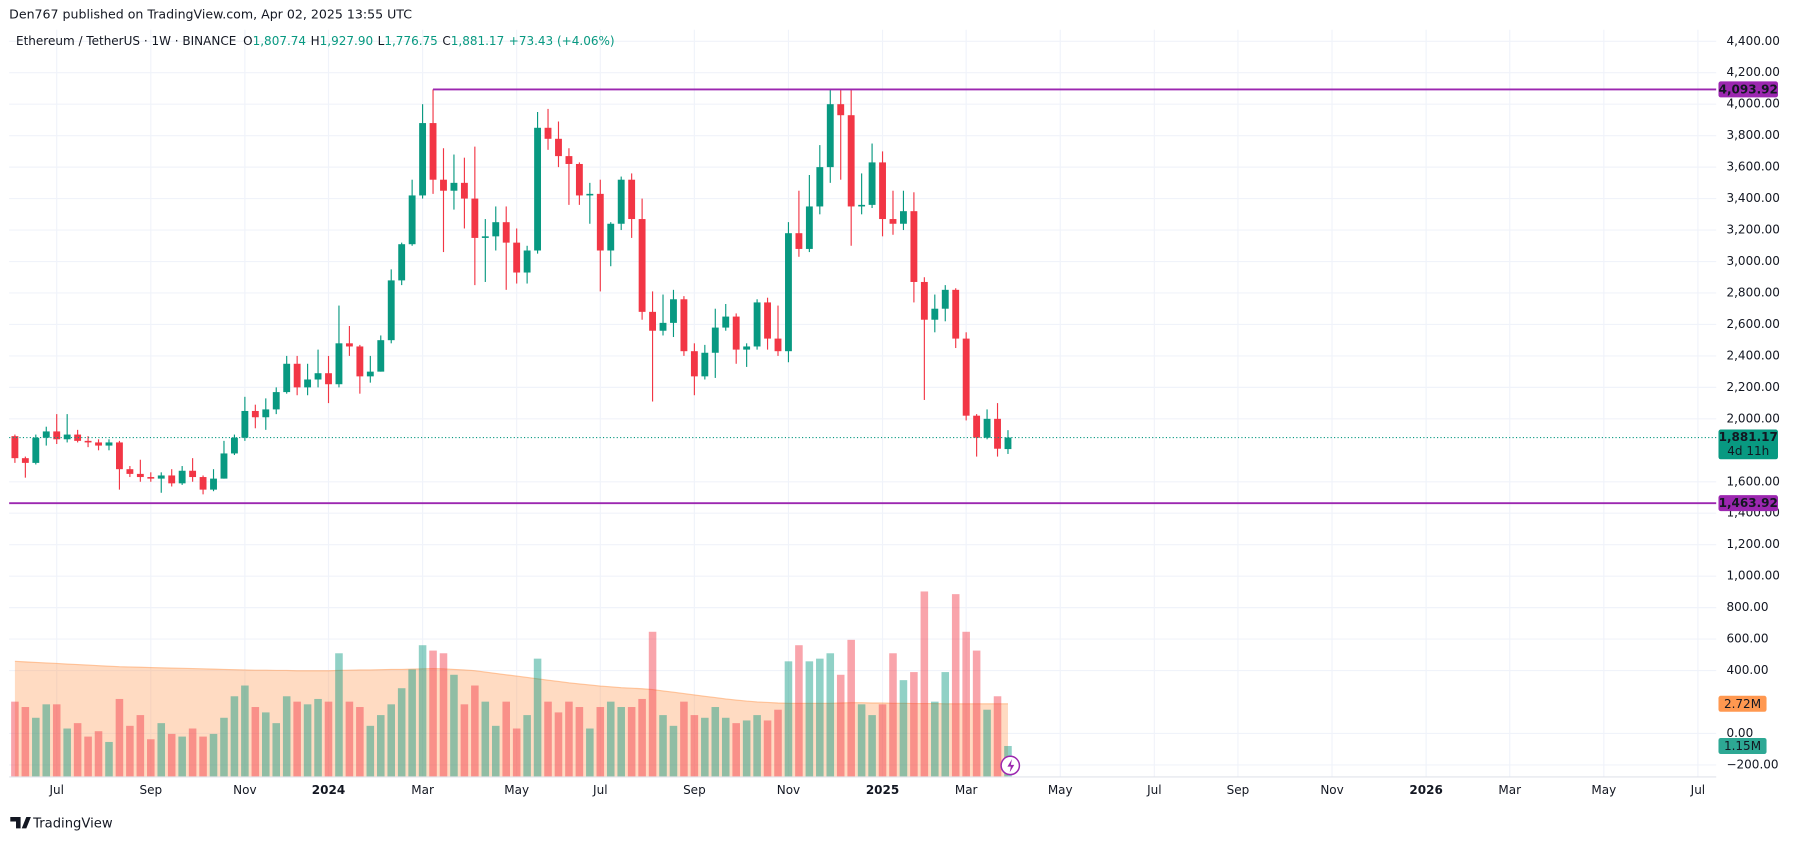 Image resolution: width=1794 pixels, height=841 pixels. Describe the element at coordinates (1752, 198) in the screenshot. I see `y-tick-label: 3,400.00` at that location.